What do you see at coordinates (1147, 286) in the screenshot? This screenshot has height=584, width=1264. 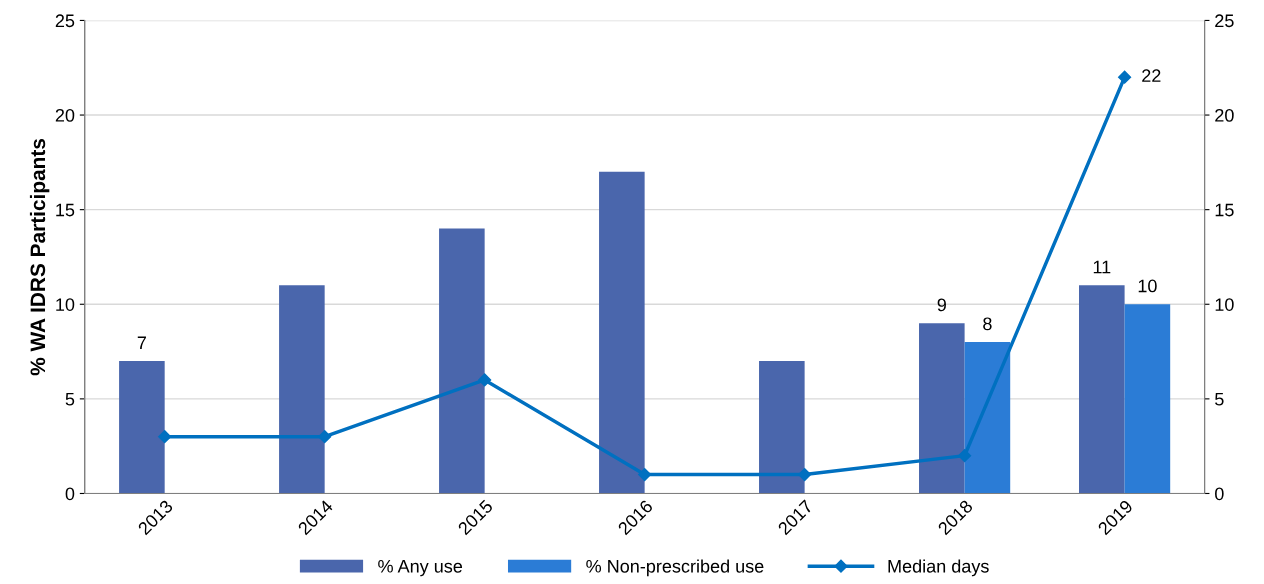 I see `data-label: 10` at bounding box center [1147, 286].